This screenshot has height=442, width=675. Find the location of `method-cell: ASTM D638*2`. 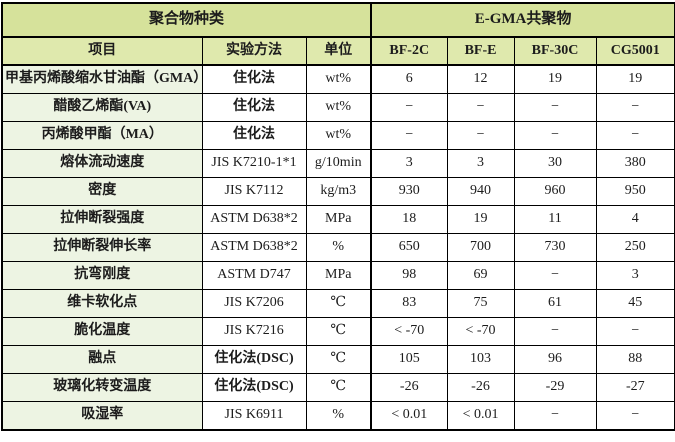

method-cell: ASTM D638*2 is located at coordinates (254, 247).